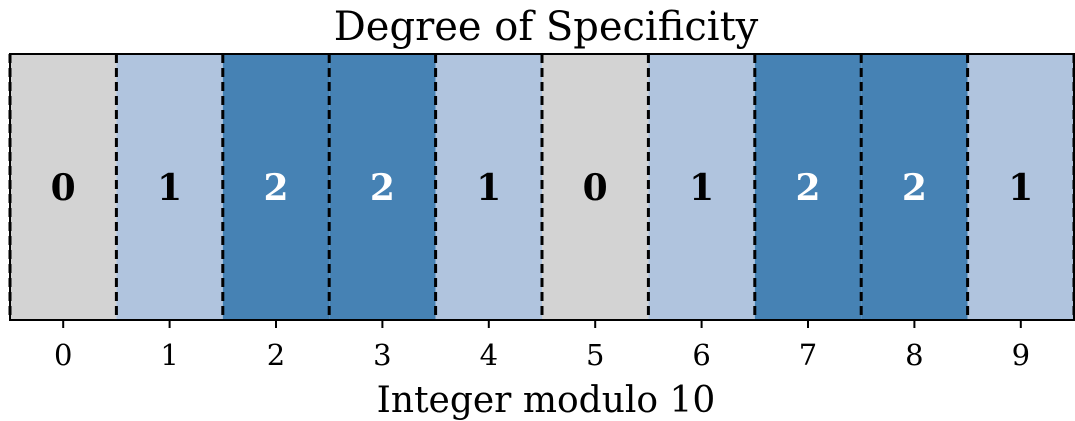 Image resolution: width=1075 pixels, height=421 pixels. What do you see at coordinates (595, 355) in the screenshot?
I see `x-tick-label-5: 5` at bounding box center [595, 355].